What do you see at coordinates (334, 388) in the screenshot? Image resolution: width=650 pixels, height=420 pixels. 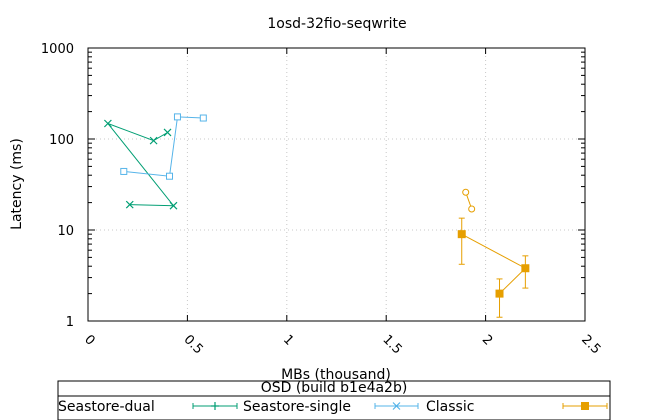 I see `legend-title: OSD (build b1e4a2b)` at bounding box center [334, 388].